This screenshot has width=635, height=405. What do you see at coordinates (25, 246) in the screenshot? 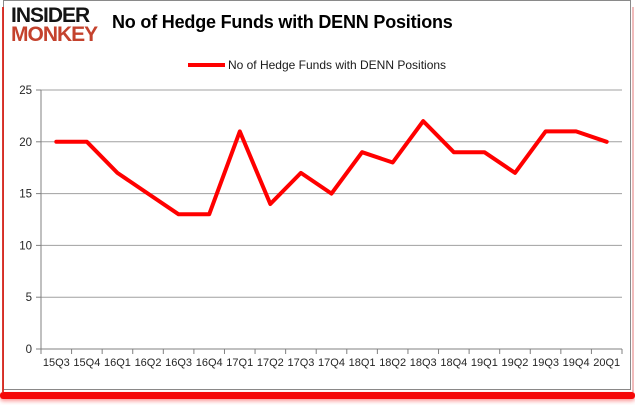
I see `y-tick-label: 10` at bounding box center [25, 246].